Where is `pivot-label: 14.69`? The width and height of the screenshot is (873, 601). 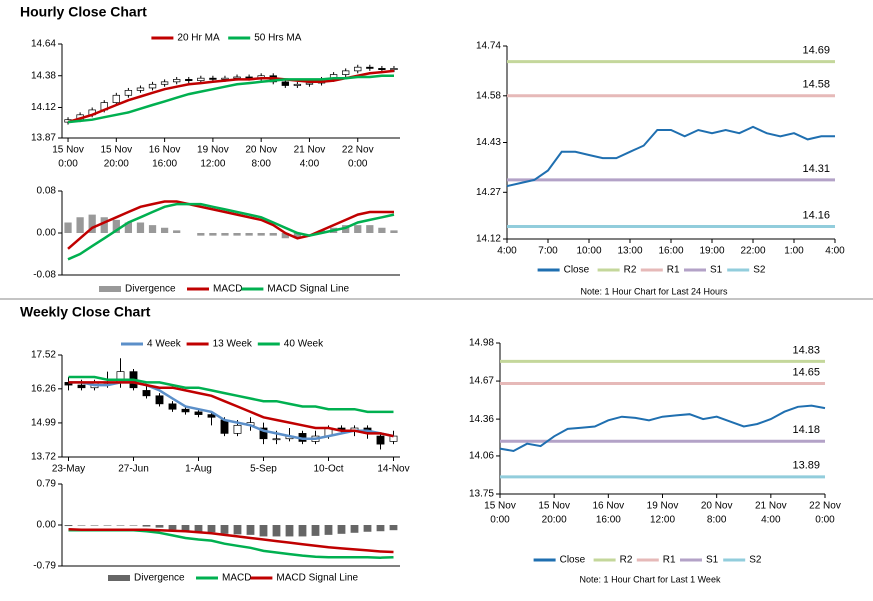
pivot-label: 14.69 is located at coordinates (816, 50).